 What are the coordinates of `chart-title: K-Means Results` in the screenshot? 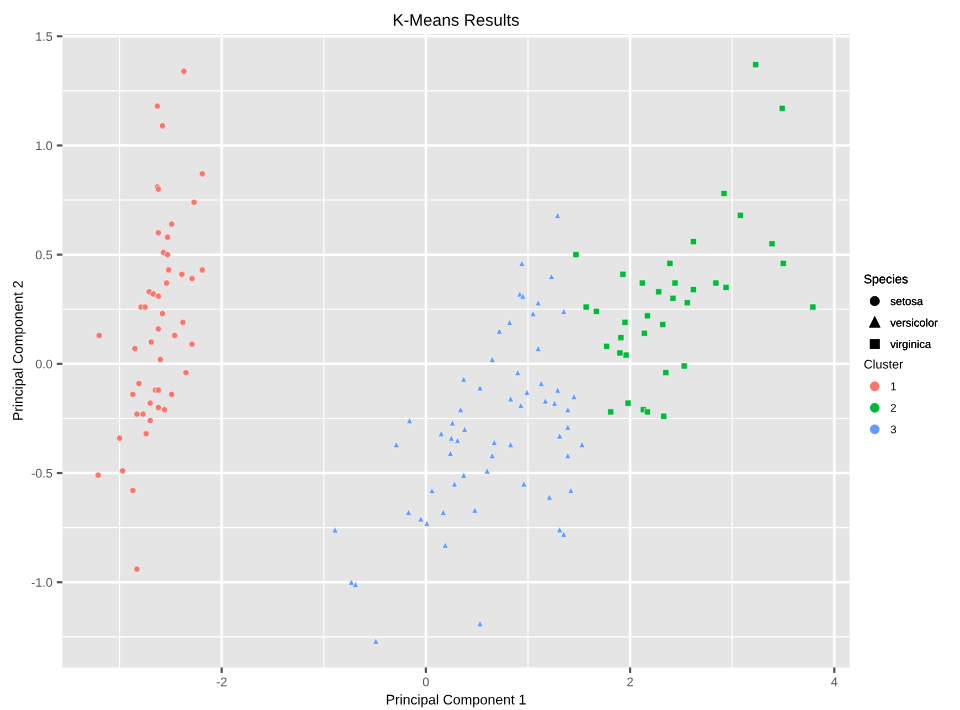 It's located at (456, 19).